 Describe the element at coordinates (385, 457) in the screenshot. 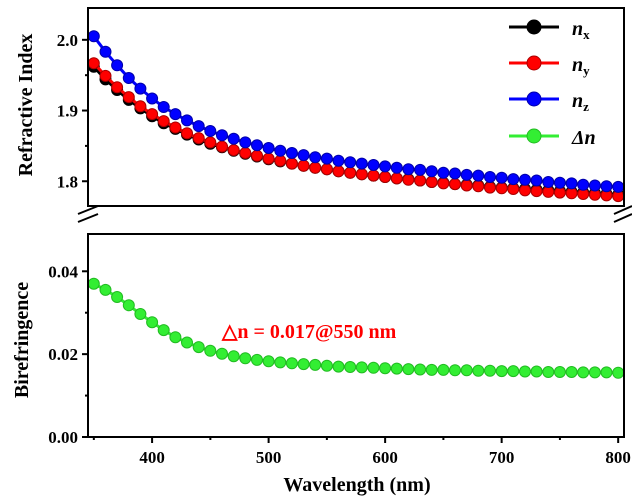

I see `x-tick-label: 600` at that location.